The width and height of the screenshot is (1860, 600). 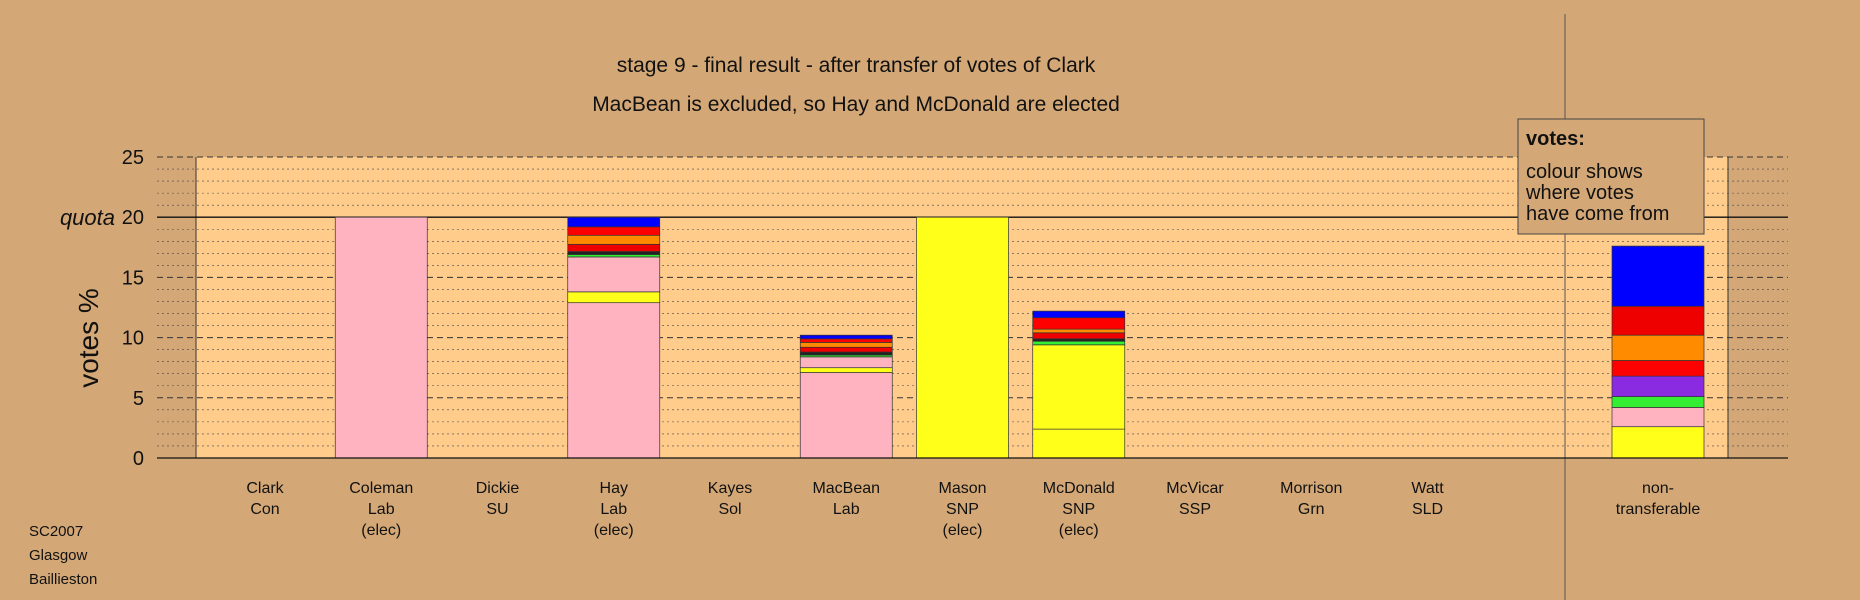 I want to click on category-label: Con, so click(x=264, y=509).